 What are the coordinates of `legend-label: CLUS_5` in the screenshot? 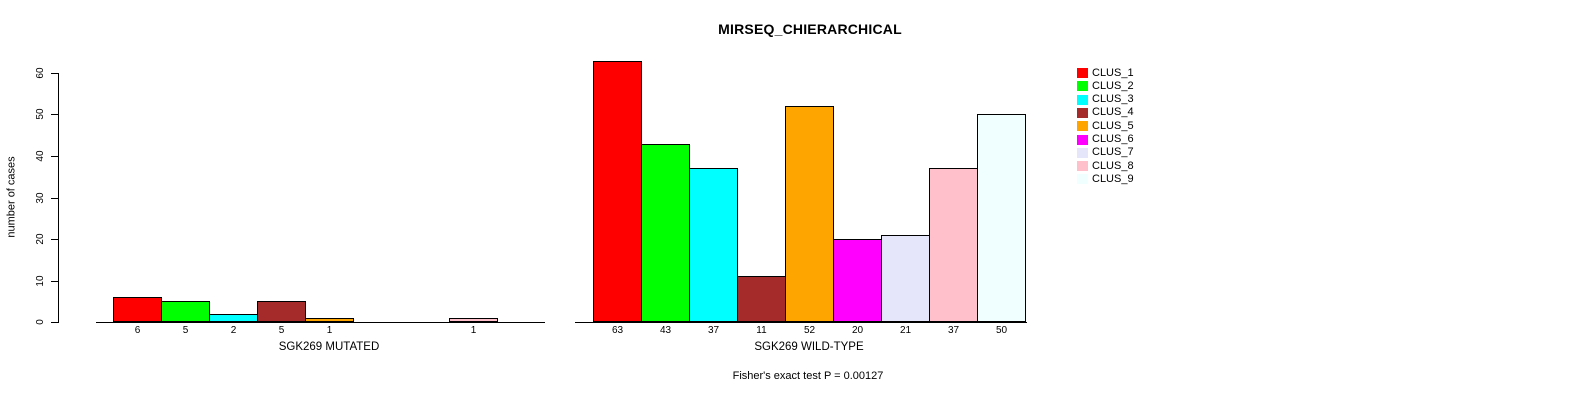 It's located at (1113, 125).